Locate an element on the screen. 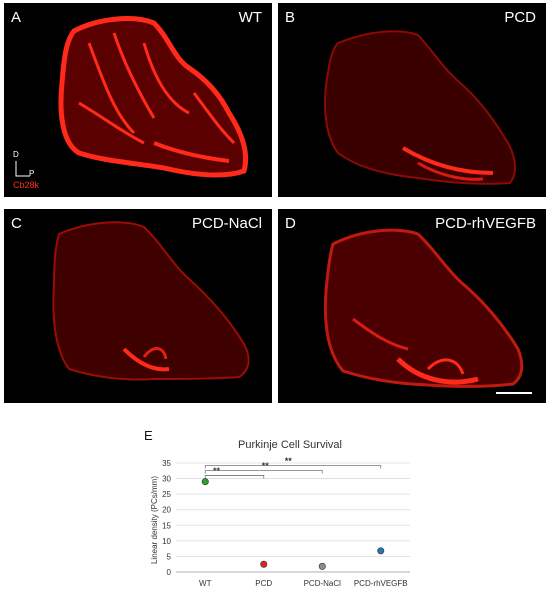 This screenshot has height=591, width=550. y-tick-label: 35 is located at coordinates (166, 463).